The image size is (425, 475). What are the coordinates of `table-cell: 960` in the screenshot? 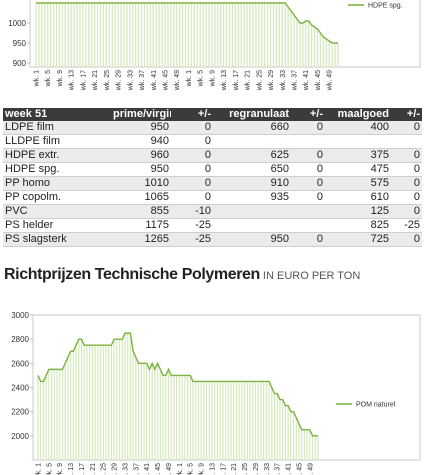 It's located at (141, 155).